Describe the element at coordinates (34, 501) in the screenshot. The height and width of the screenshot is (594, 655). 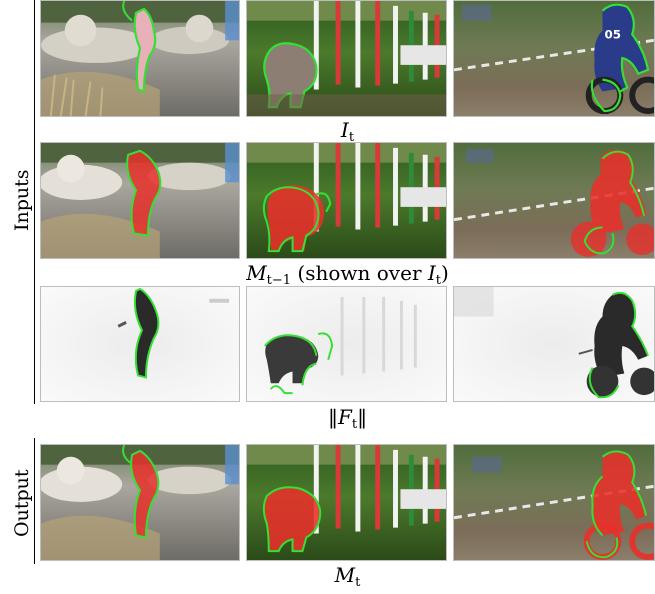
I see `output-bracket` at that location.